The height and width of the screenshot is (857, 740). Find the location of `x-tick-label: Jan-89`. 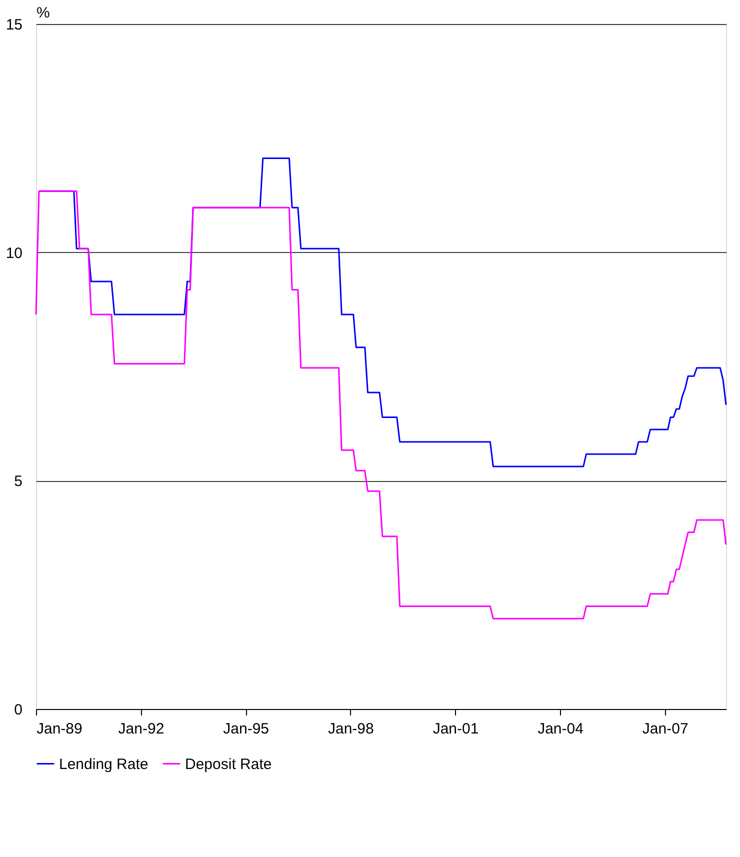

x-tick-label: Jan-89 is located at coordinates (59, 729).